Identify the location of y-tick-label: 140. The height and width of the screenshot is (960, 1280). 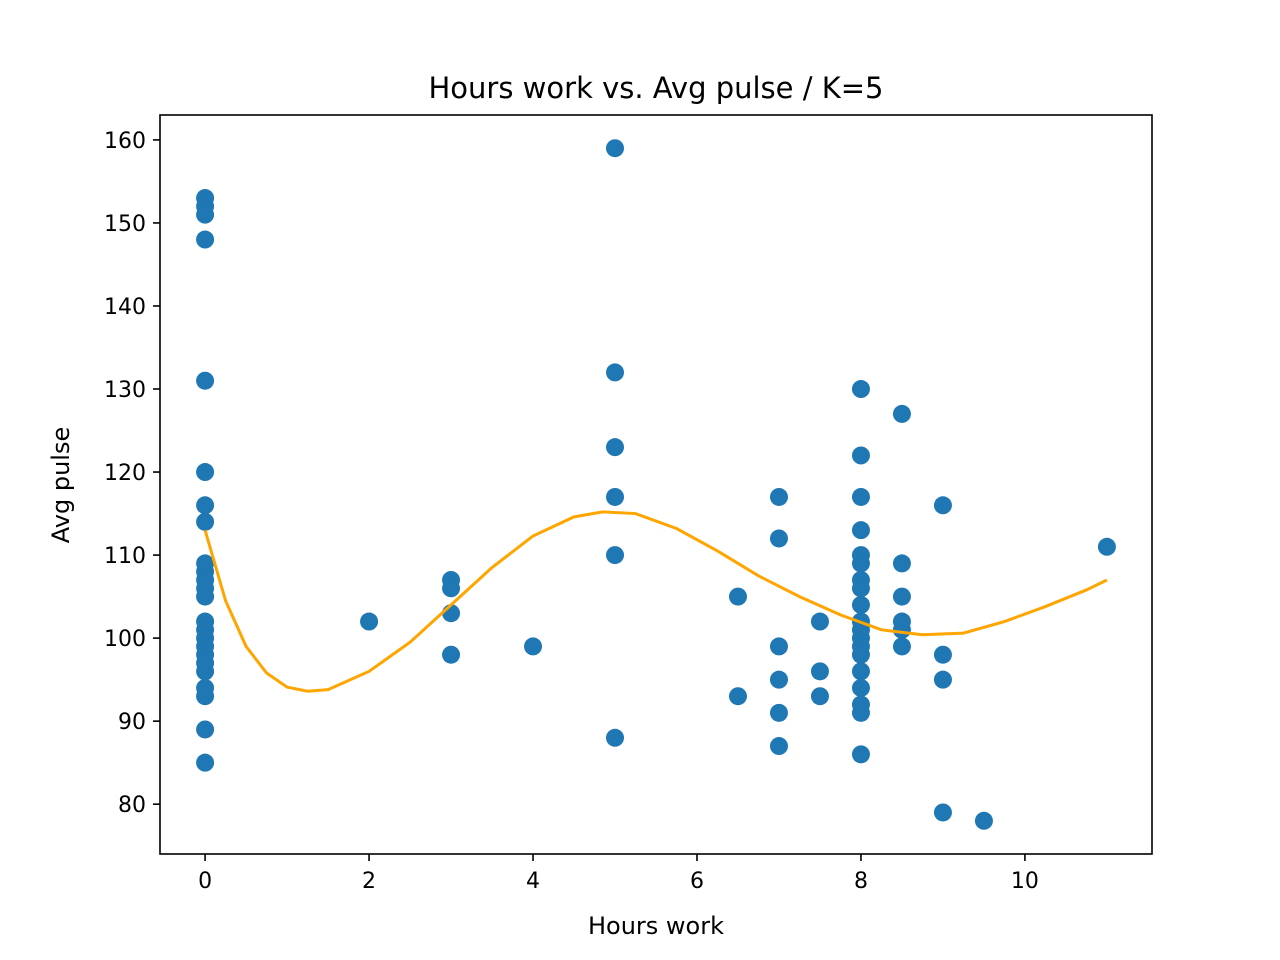
(125, 307).